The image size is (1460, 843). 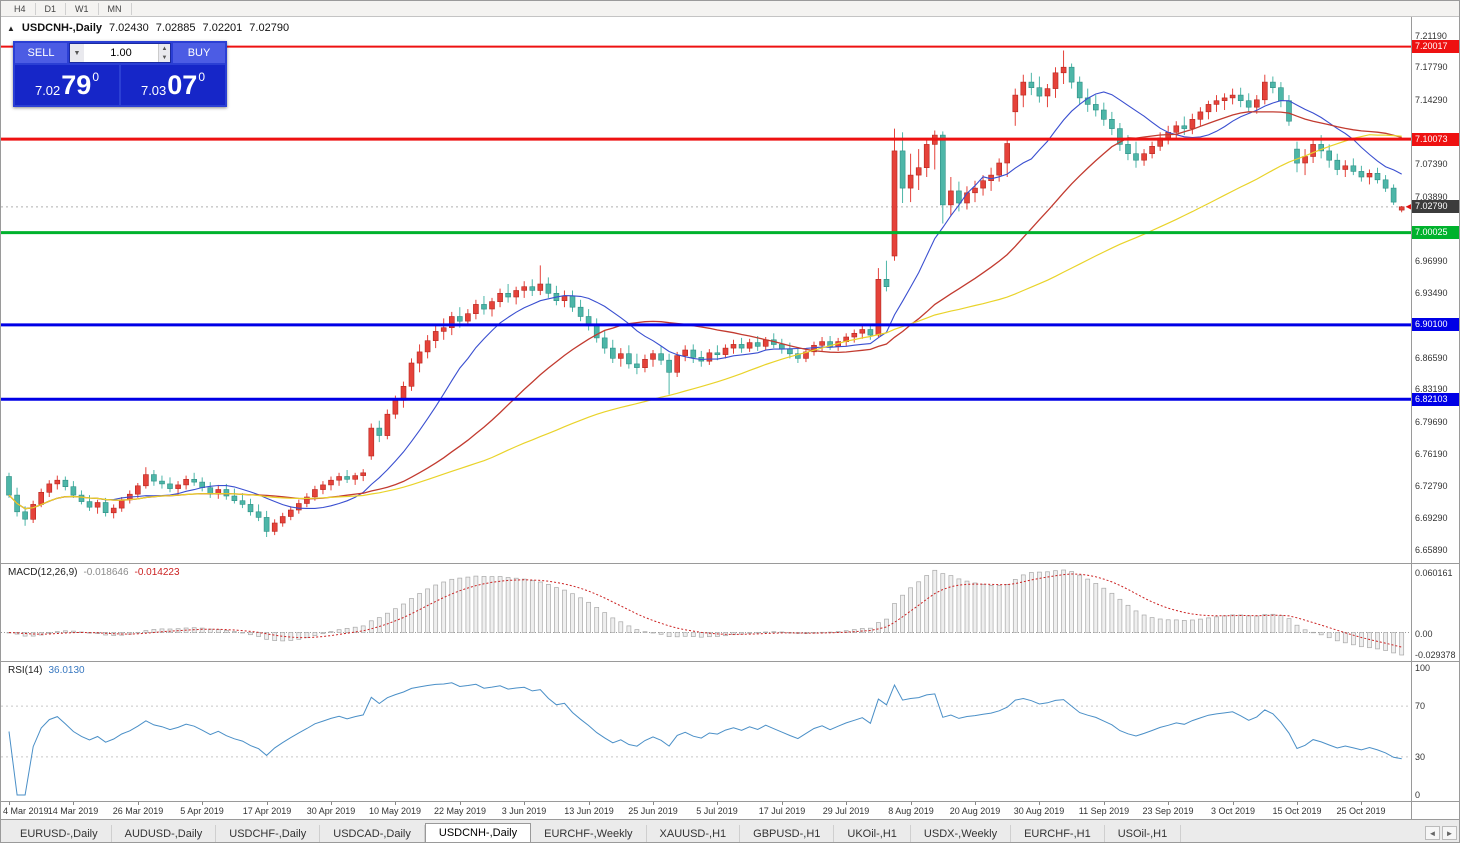 I want to click on timeframe-toolbar: H4 D1 W1 MN, so click(x=730, y=9).